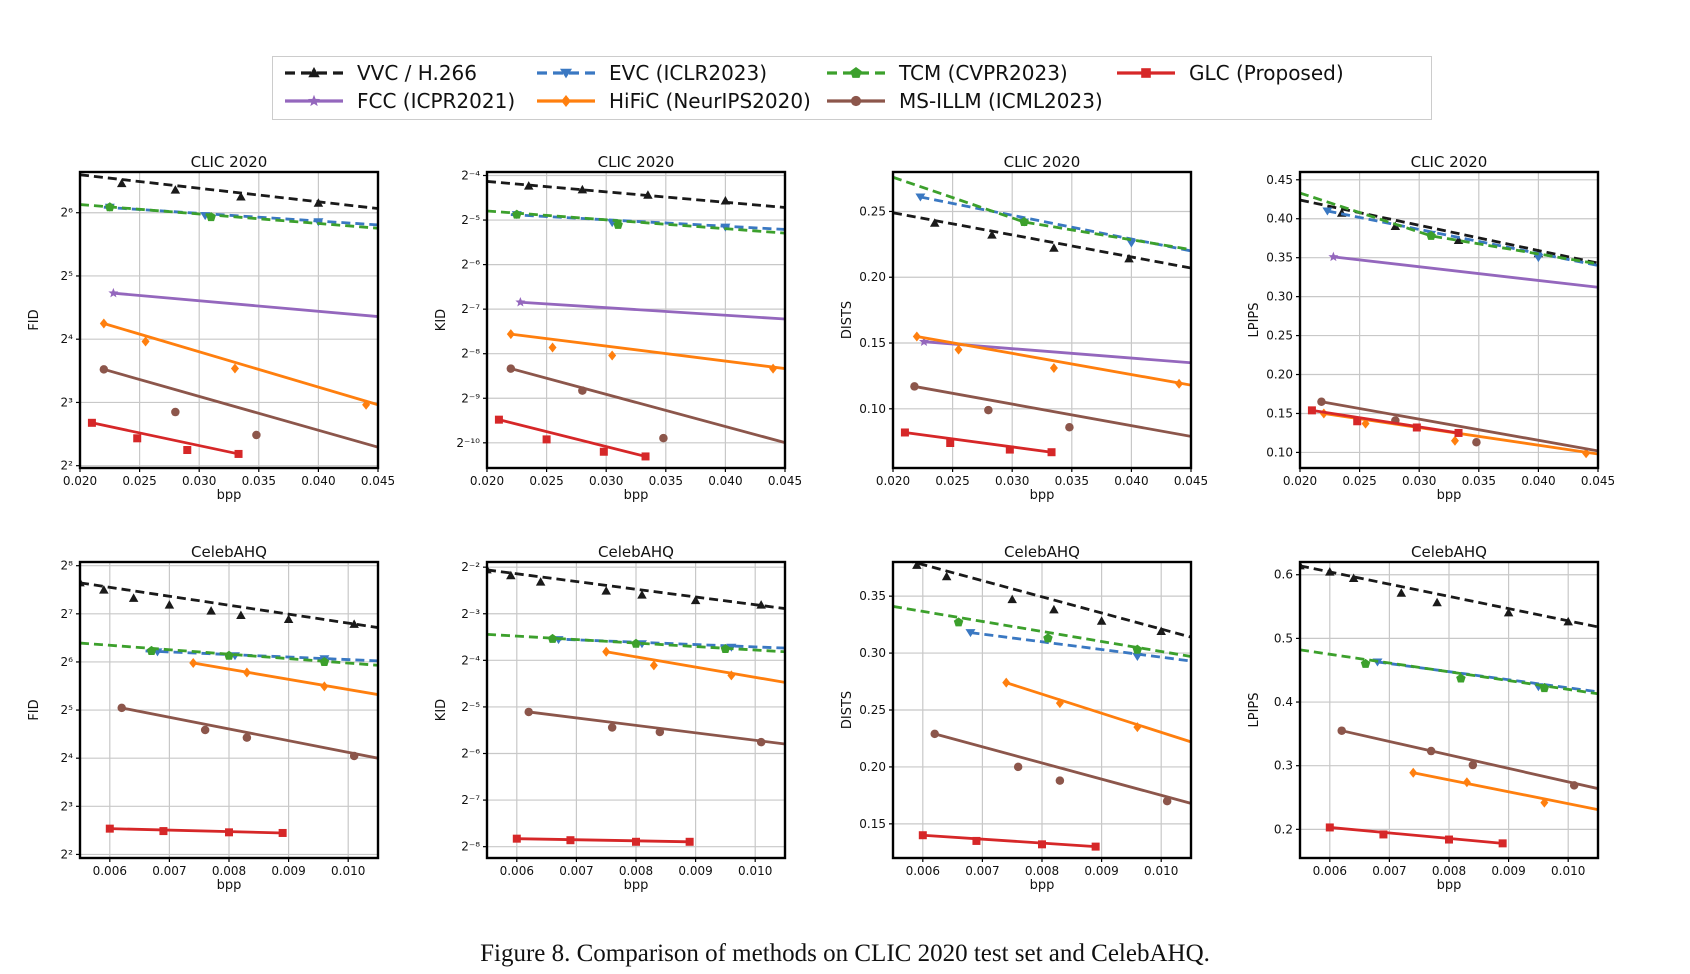 This screenshot has width=1690, height=974. What do you see at coordinates (67, 566) in the screenshot?
I see `y-tick-label: 2⁸` at bounding box center [67, 566].